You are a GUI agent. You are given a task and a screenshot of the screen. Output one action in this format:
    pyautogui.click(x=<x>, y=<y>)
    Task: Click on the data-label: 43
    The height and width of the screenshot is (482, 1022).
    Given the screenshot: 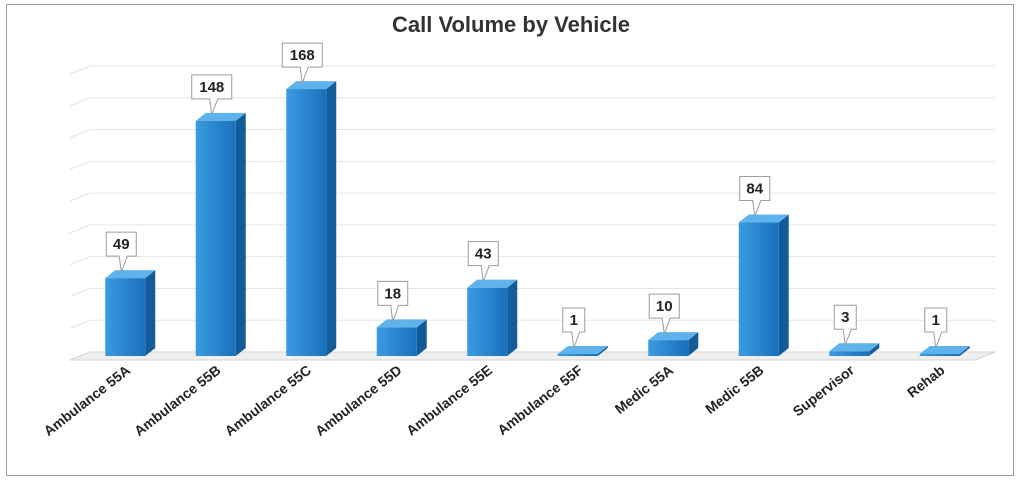 What is the action you would take?
    pyautogui.click(x=483, y=254)
    